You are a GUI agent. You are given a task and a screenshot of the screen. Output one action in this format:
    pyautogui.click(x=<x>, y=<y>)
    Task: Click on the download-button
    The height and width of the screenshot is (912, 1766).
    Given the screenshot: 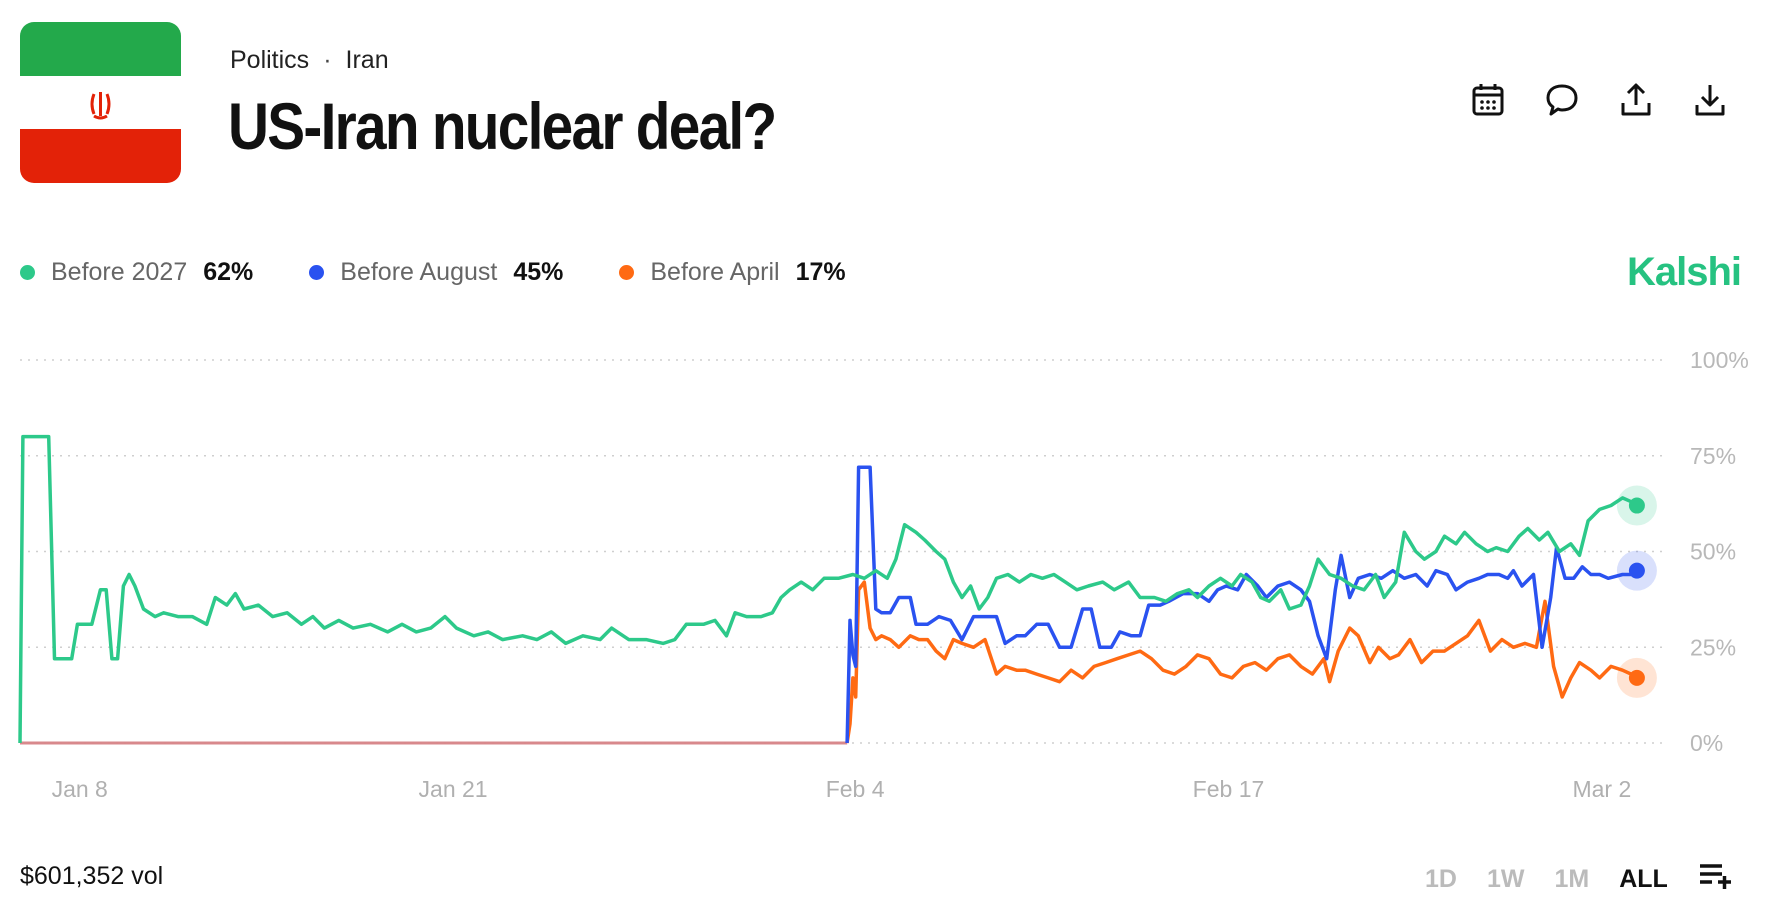 What is the action you would take?
    pyautogui.click(x=1710, y=100)
    